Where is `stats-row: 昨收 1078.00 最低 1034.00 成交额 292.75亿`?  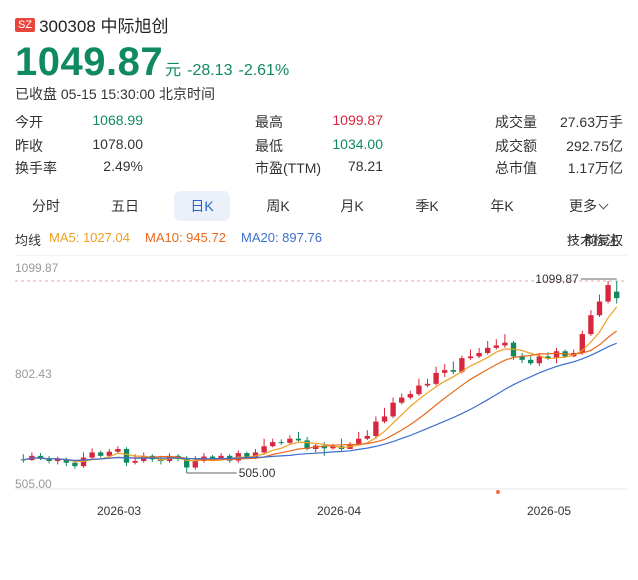
stats-row: 昨收 1078.00 最低 1034.00 成交额 292.75亿 is located at coordinates (321, 147).